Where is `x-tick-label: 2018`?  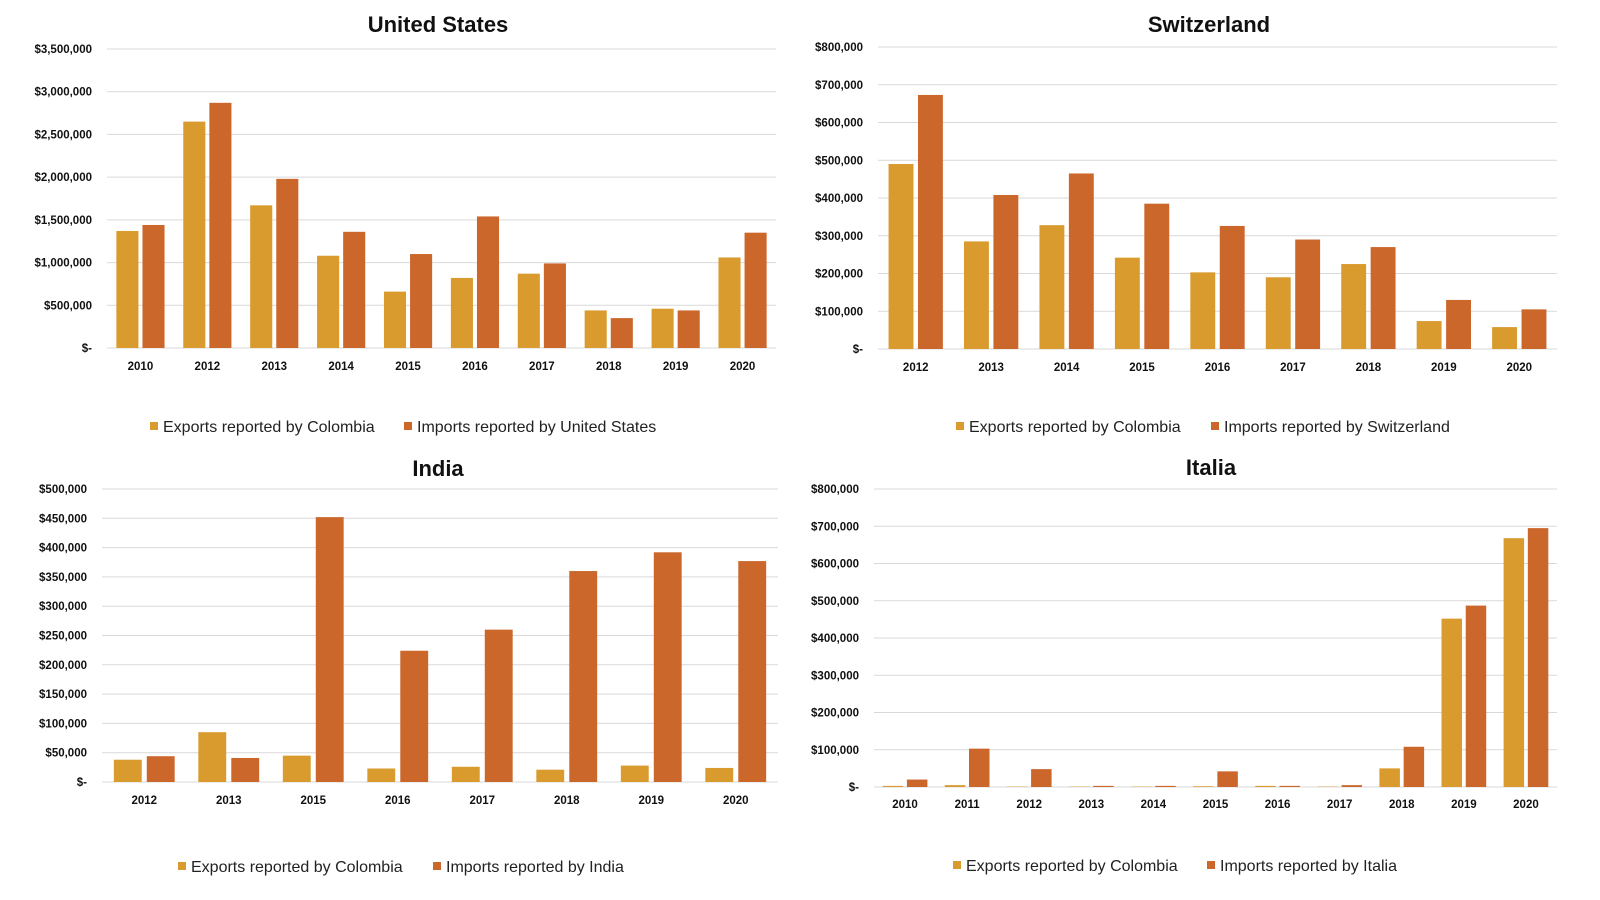 x-tick-label: 2018 is located at coordinates (1402, 805).